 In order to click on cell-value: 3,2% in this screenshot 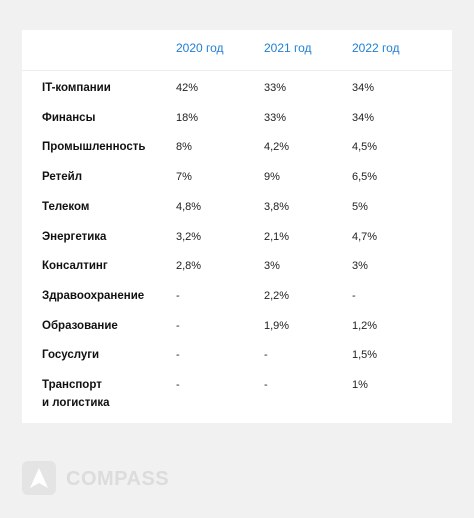, I will do `click(189, 236)`.